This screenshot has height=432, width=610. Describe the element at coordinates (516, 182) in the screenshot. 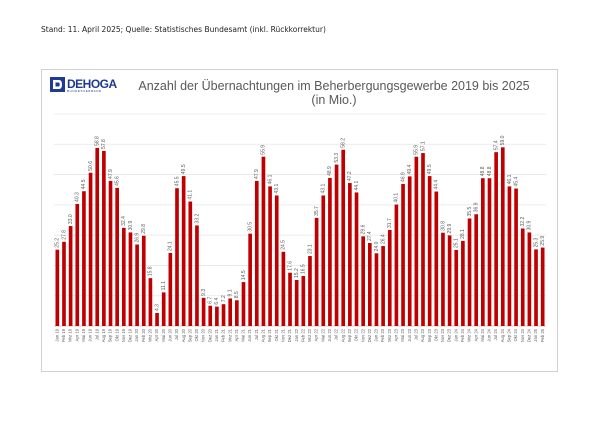

I see `data-label: 45.4` at that location.